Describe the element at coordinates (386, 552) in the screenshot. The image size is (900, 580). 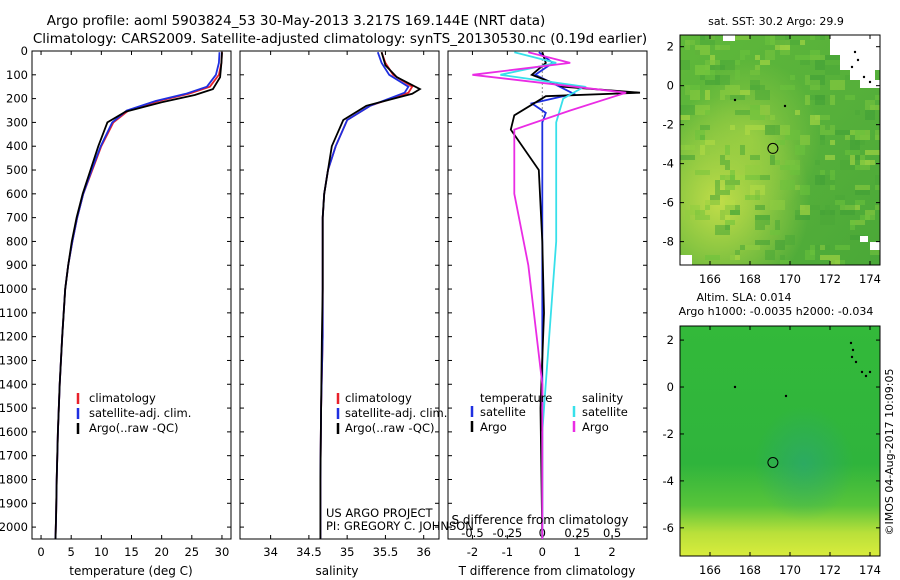
I see `x-tick-label: 35.5` at that location.